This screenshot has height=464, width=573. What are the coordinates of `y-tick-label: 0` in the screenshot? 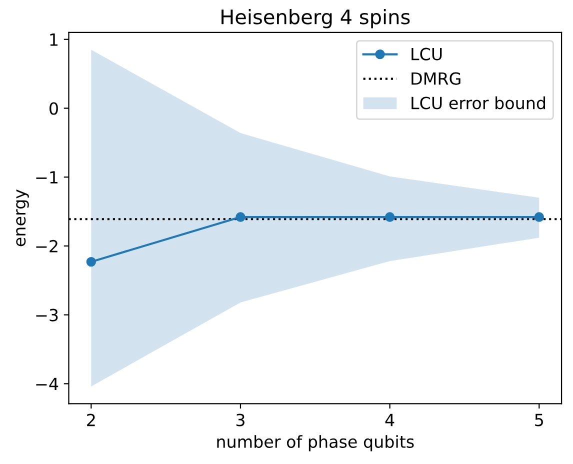 It's located at (54, 108).